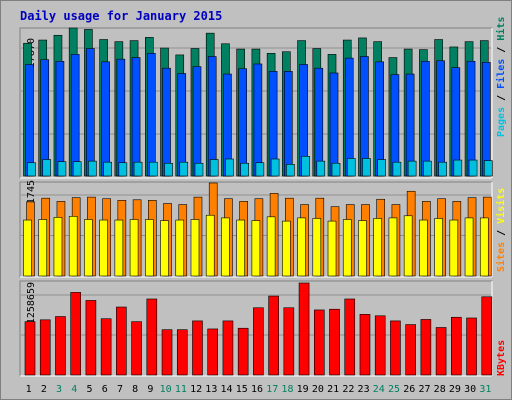 This screenshot has width=512, height=400. What do you see at coordinates (74, 389) in the screenshot?
I see `day-label: 4` at bounding box center [74, 389].